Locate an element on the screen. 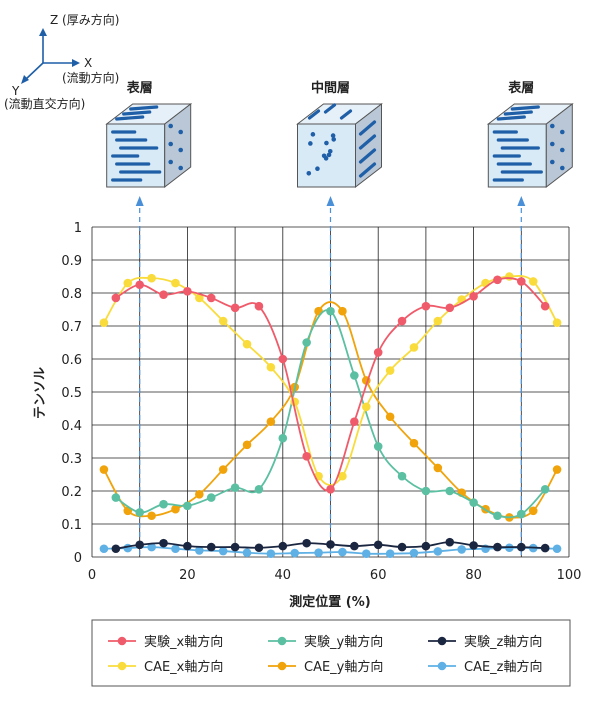 The height and width of the screenshot is (720, 610). z-axis-label: Z (厚み方向) is located at coordinates (84, 19).